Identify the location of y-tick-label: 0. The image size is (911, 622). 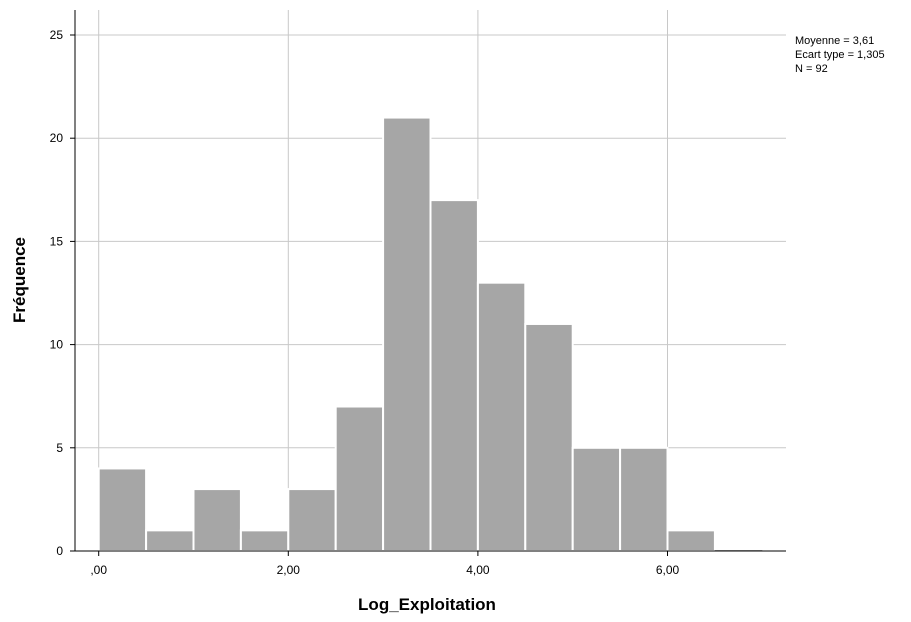
(59, 551).